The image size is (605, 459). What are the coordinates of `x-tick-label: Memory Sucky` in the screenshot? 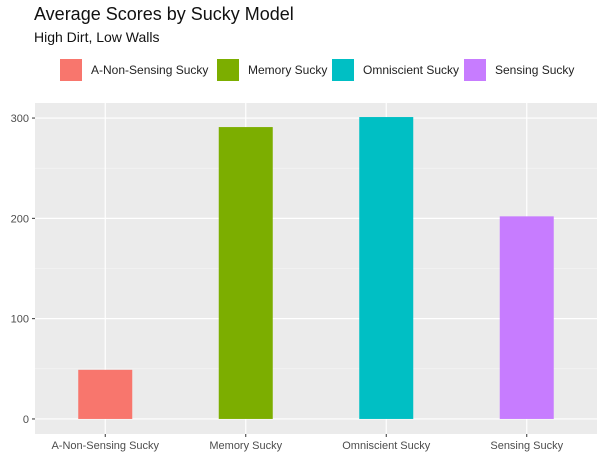 It's located at (245, 446).